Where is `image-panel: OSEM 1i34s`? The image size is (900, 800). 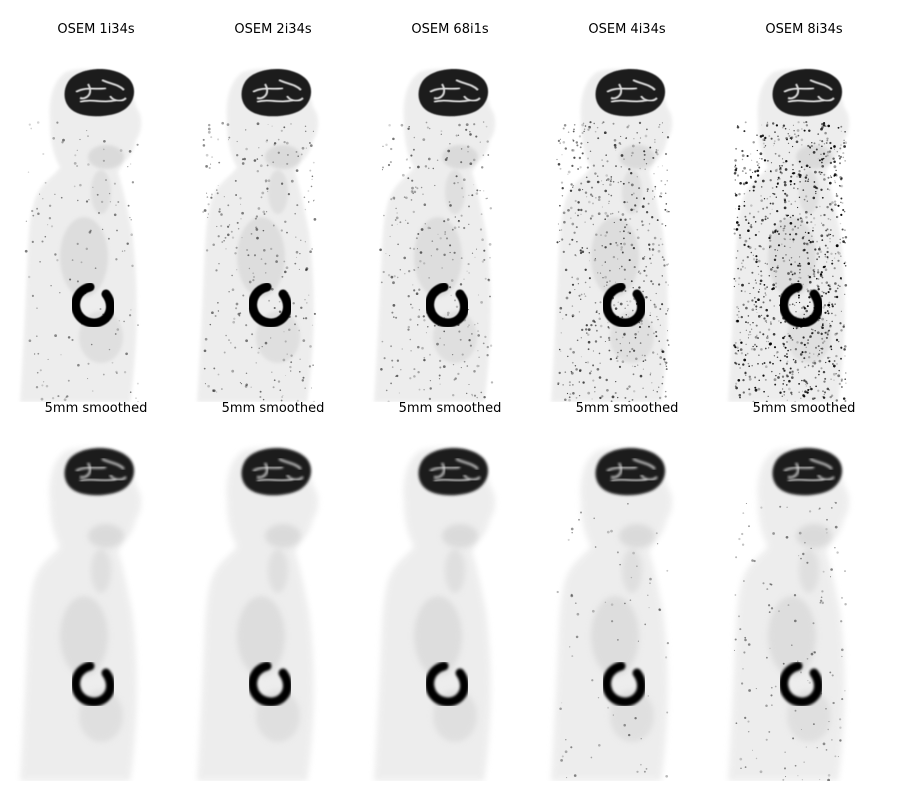 image-panel: OSEM 1i34s is located at coordinates (96, 212).